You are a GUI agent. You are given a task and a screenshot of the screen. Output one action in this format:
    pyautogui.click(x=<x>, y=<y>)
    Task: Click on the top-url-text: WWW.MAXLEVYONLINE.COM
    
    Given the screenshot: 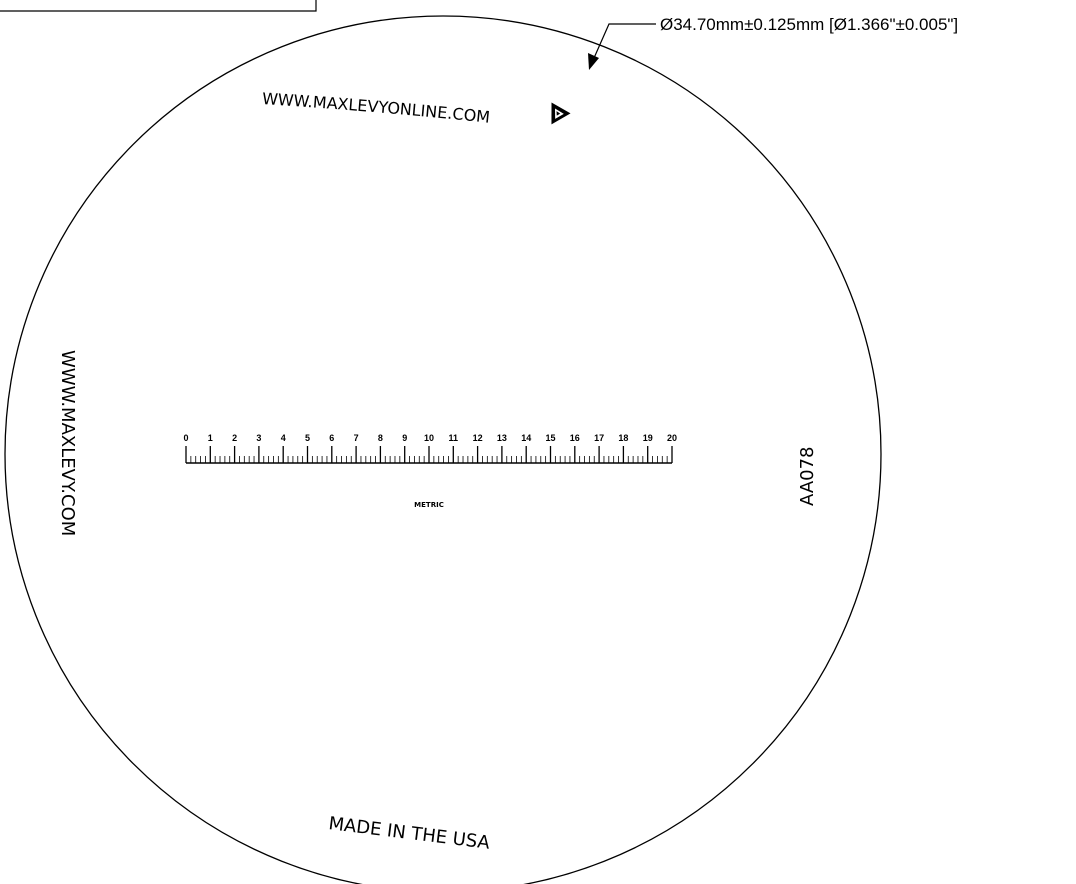 What is the action you would take?
    pyautogui.click(x=376, y=108)
    